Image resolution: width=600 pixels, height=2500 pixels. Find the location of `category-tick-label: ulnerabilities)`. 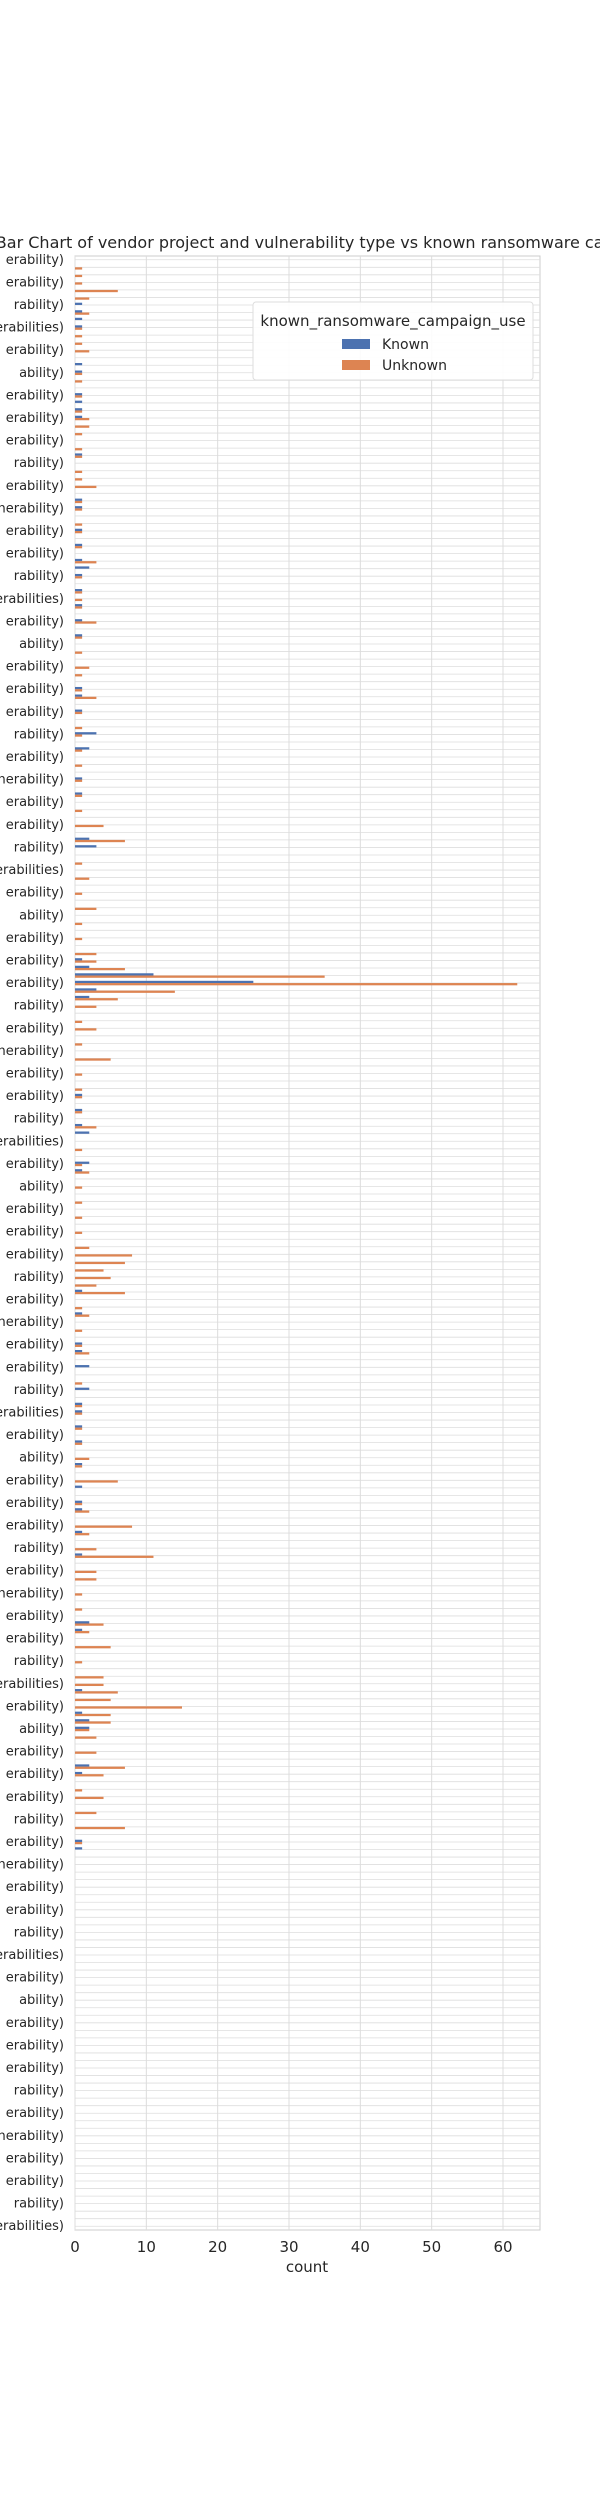

category-tick-label: ulnerabilities) is located at coordinates (32, 328).